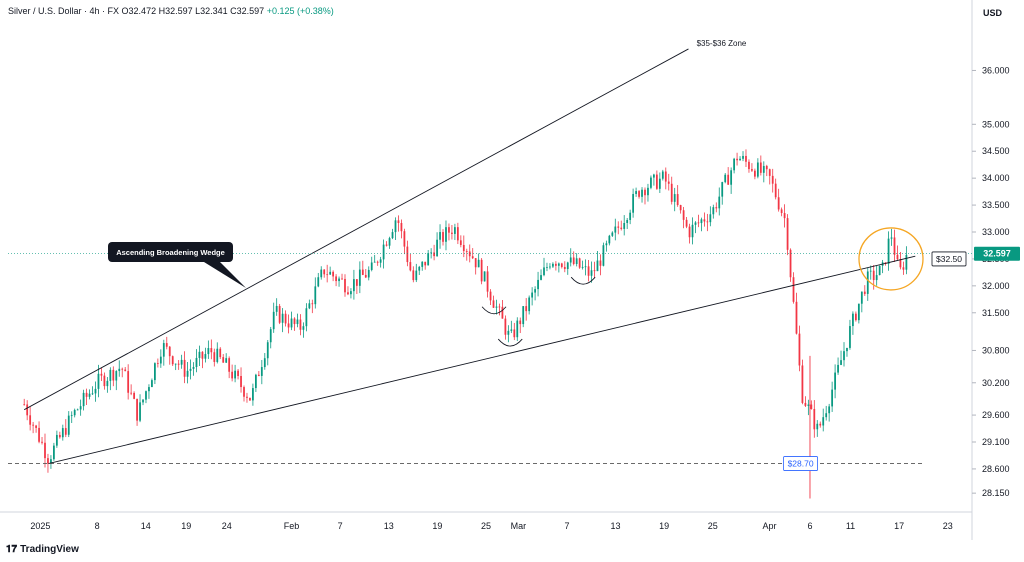 The image size is (1024, 562). I want to click on symbol-name: Silver / U.S. Dollar · 4h · FX, so click(64, 11).